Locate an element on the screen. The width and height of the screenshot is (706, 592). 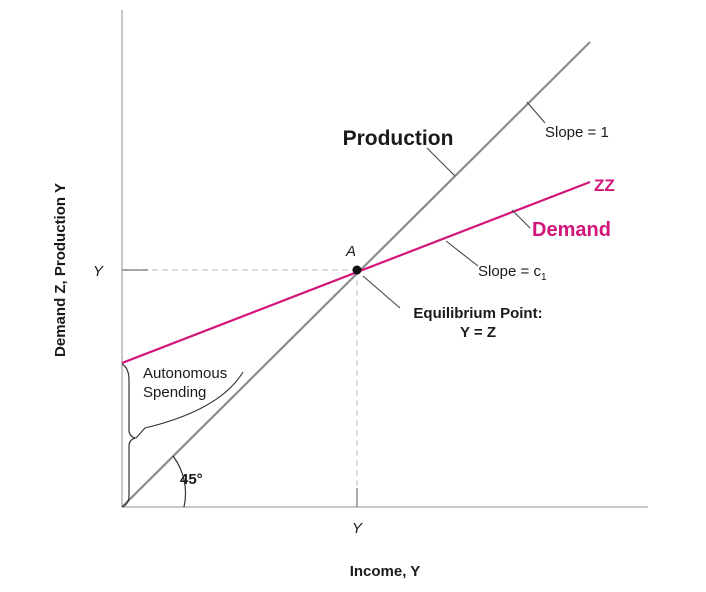
autonomous-label-line2: Spending is located at coordinates (174, 392).